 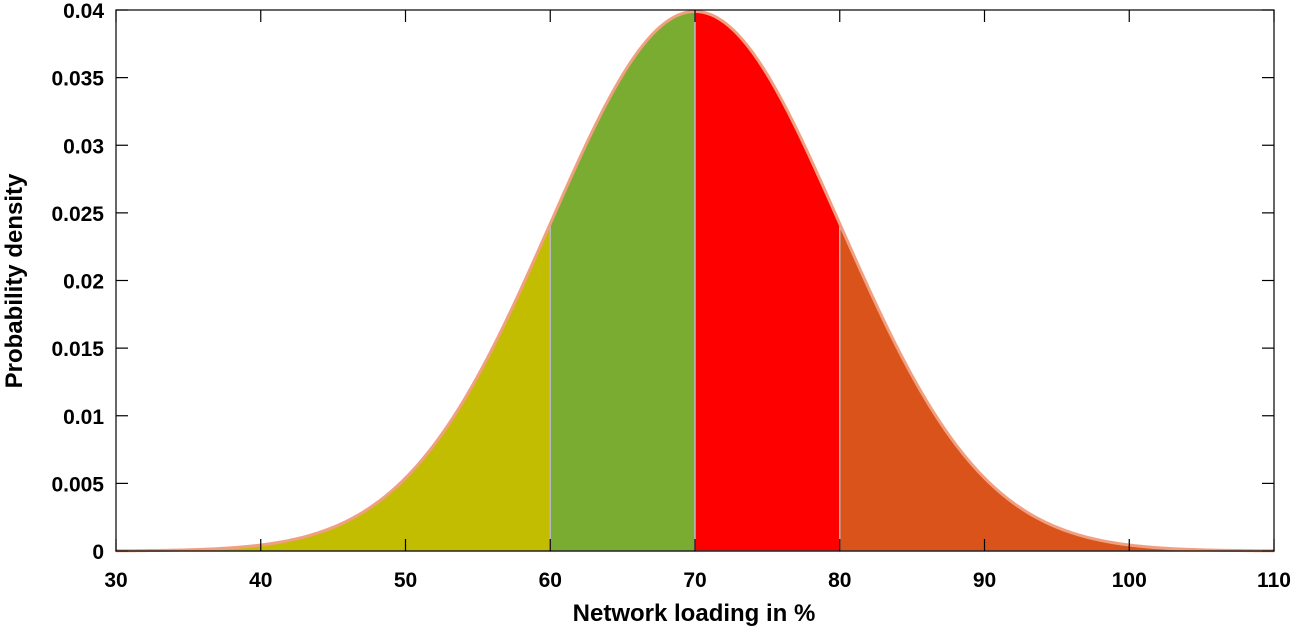 I want to click on y-tick-label: 0.03, so click(x=83, y=146).